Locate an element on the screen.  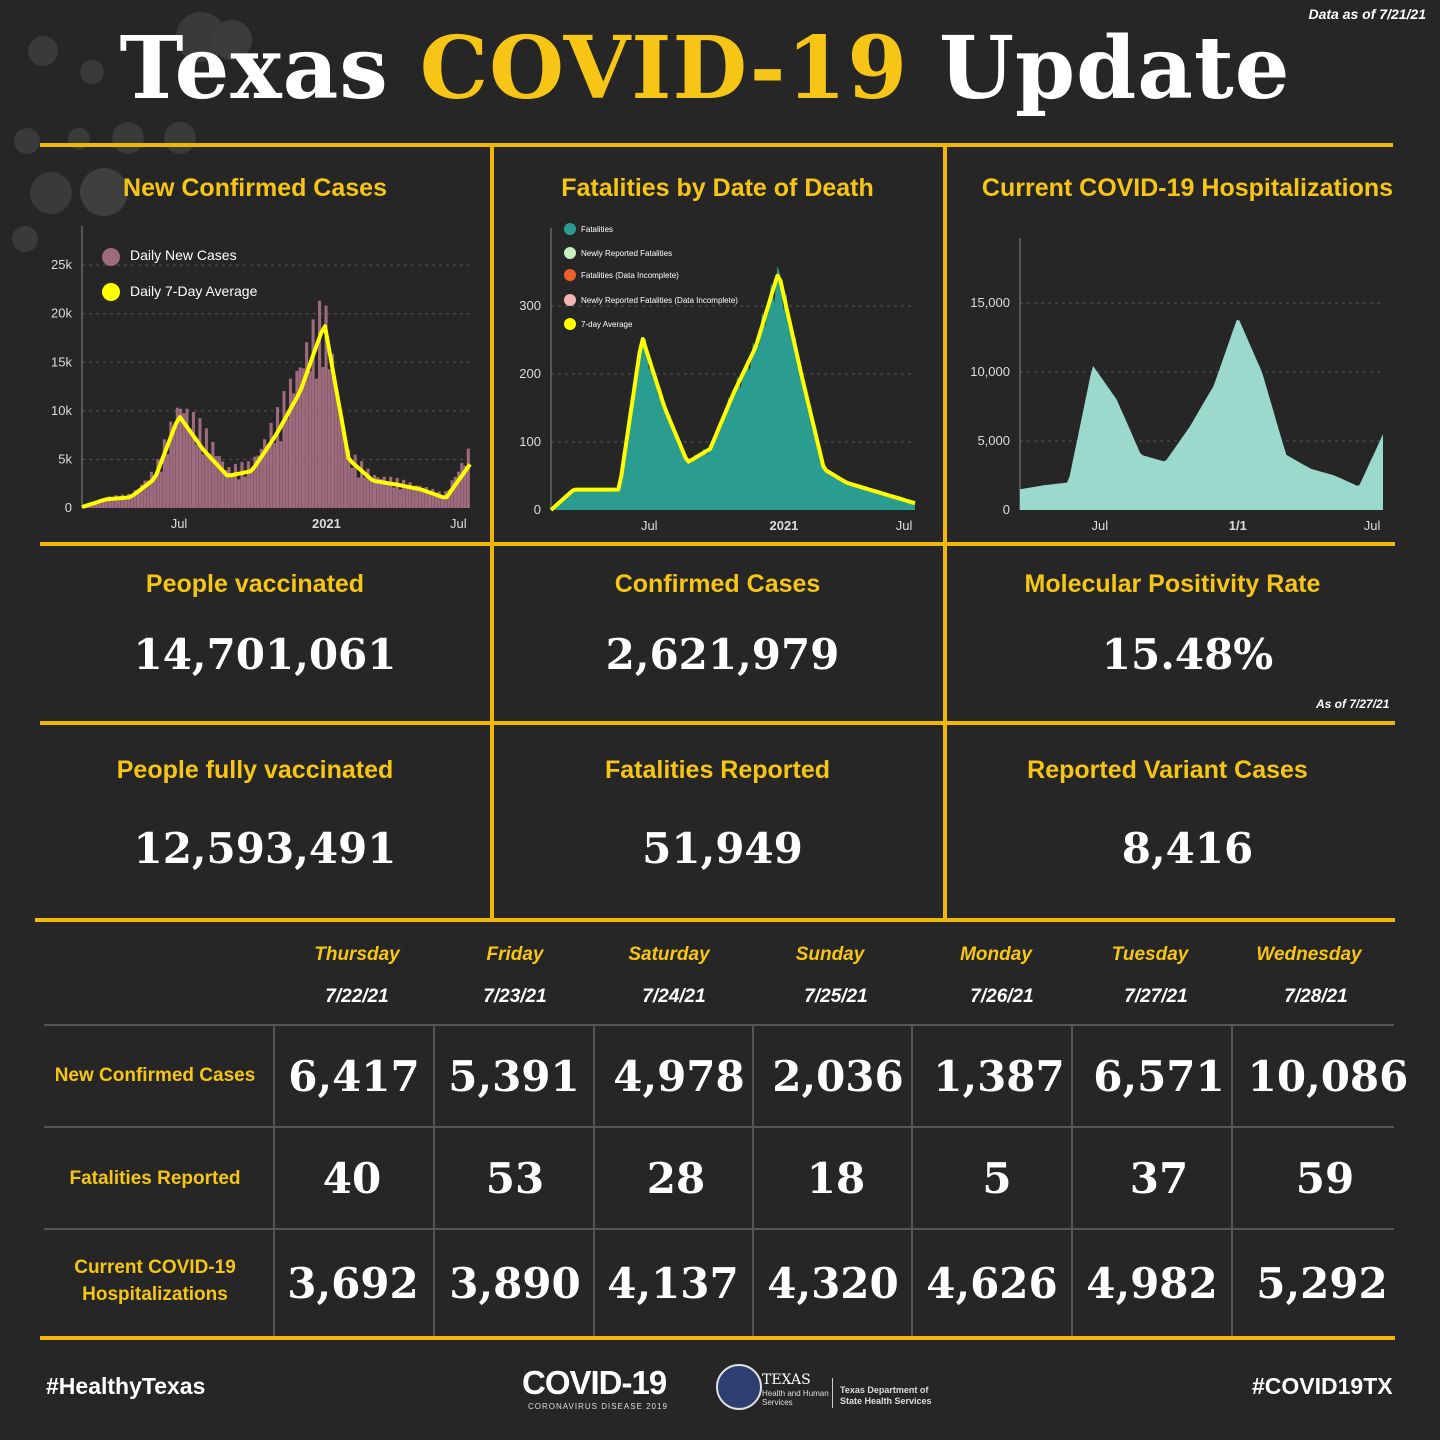
table-cell: 5 is located at coordinates (997, 1178).